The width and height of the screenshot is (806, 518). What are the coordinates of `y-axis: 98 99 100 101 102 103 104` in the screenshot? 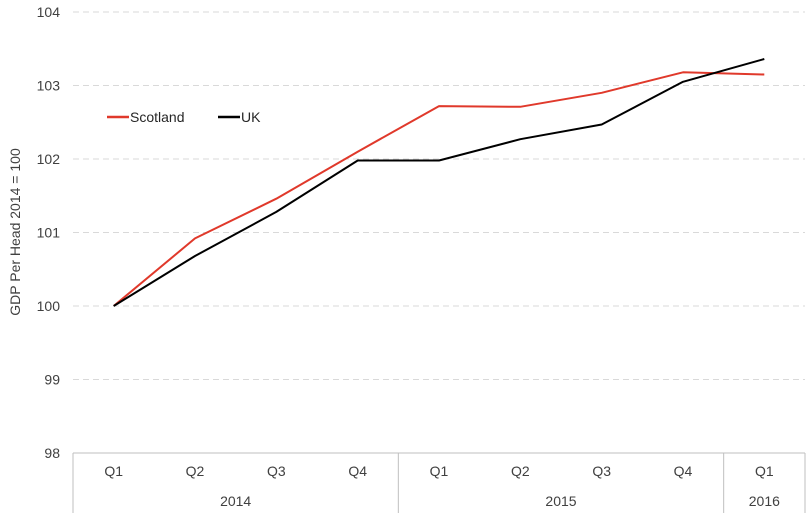 It's located at (49, 232).